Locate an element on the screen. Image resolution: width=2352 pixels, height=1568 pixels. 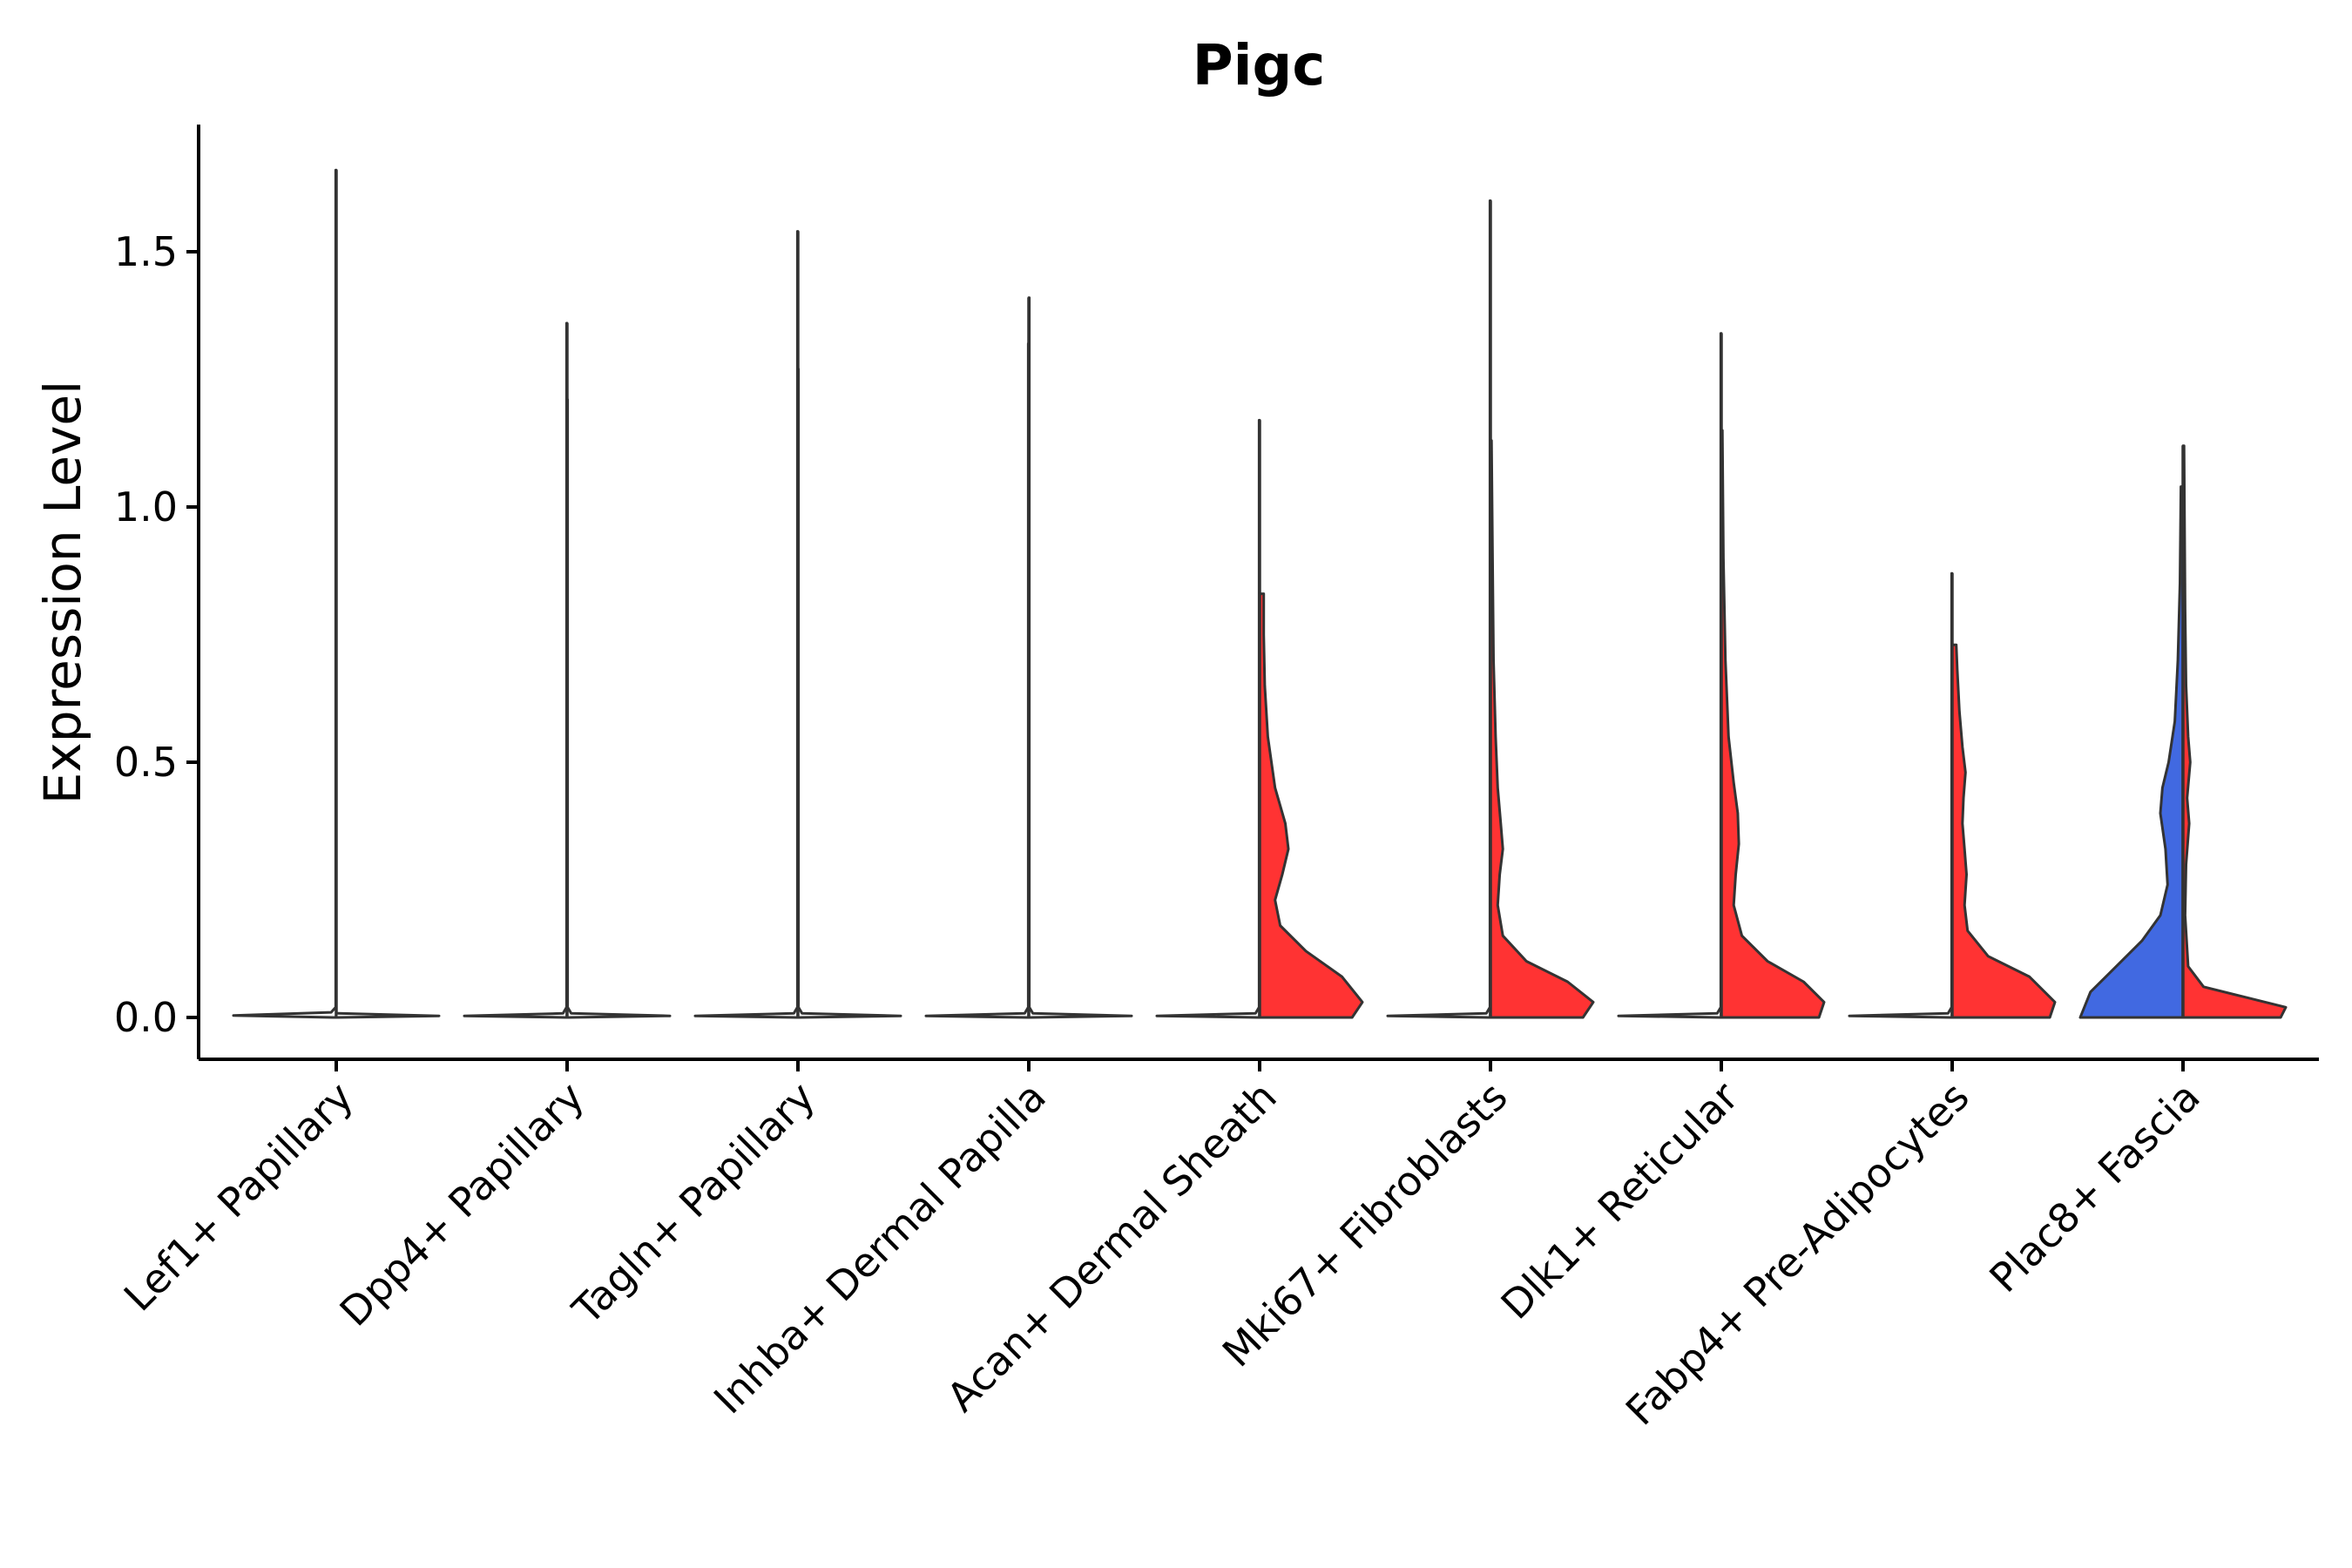
violin-6-left is located at coordinates (1670, 675).